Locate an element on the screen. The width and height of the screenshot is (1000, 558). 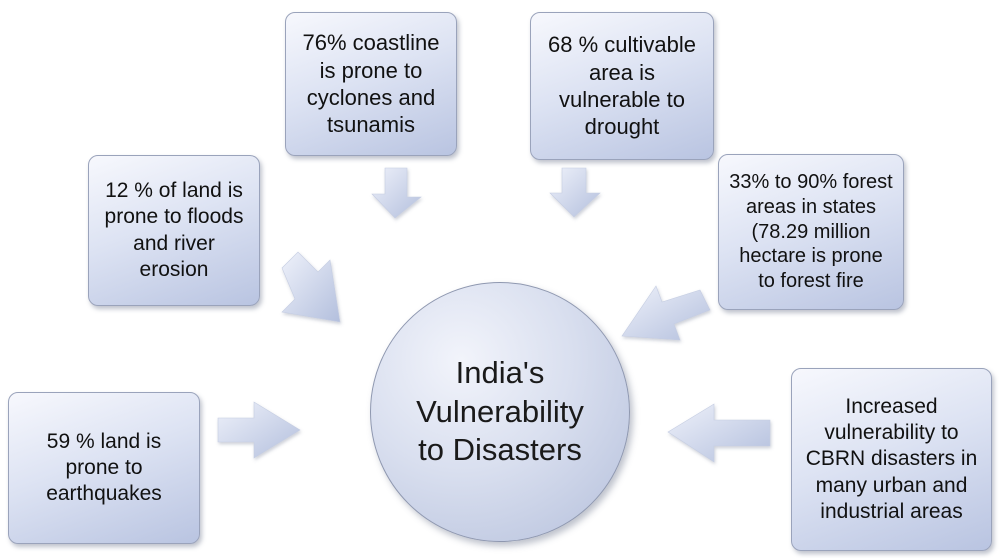
arrow-cbrn is located at coordinates (719, 433).